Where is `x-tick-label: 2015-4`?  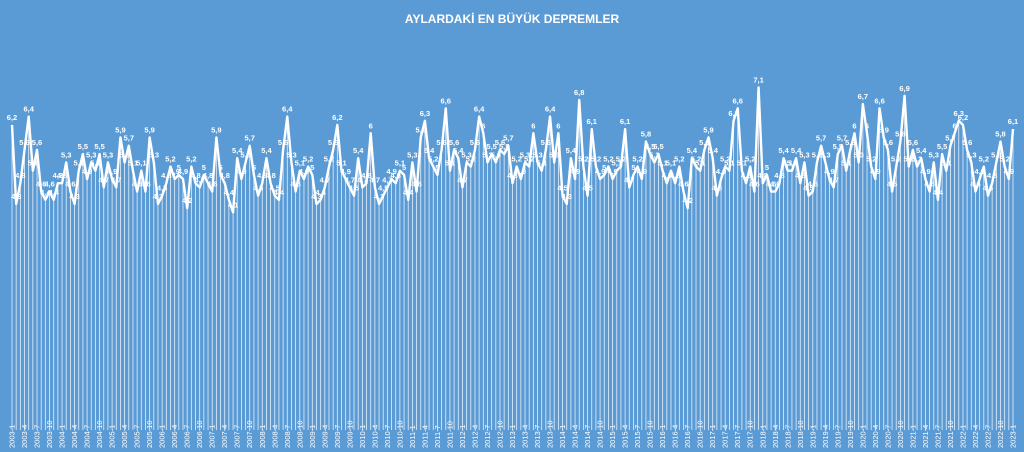 x-tick-label: 2015-4 is located at coordinates (625, 436).